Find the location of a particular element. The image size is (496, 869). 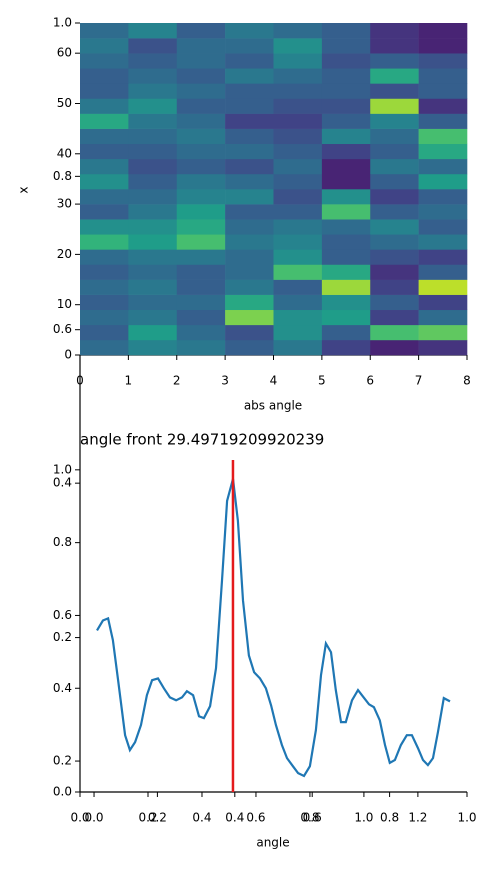

x-axis-label: abs angle is located at coordinates (273, 406).